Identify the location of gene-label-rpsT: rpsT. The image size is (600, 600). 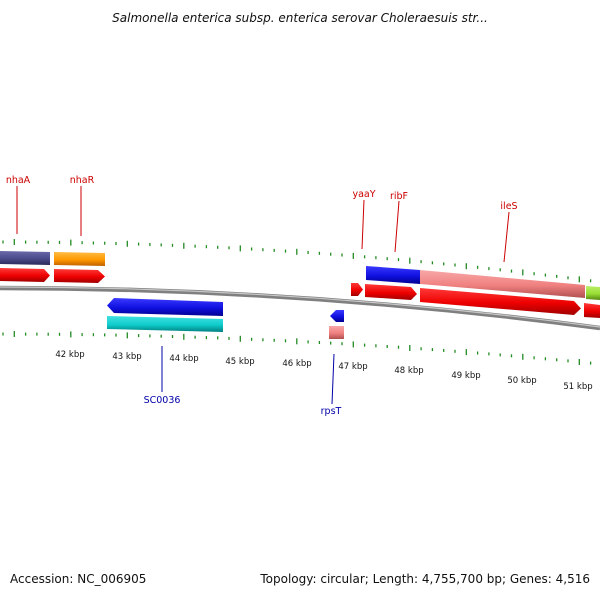
(331, 411).